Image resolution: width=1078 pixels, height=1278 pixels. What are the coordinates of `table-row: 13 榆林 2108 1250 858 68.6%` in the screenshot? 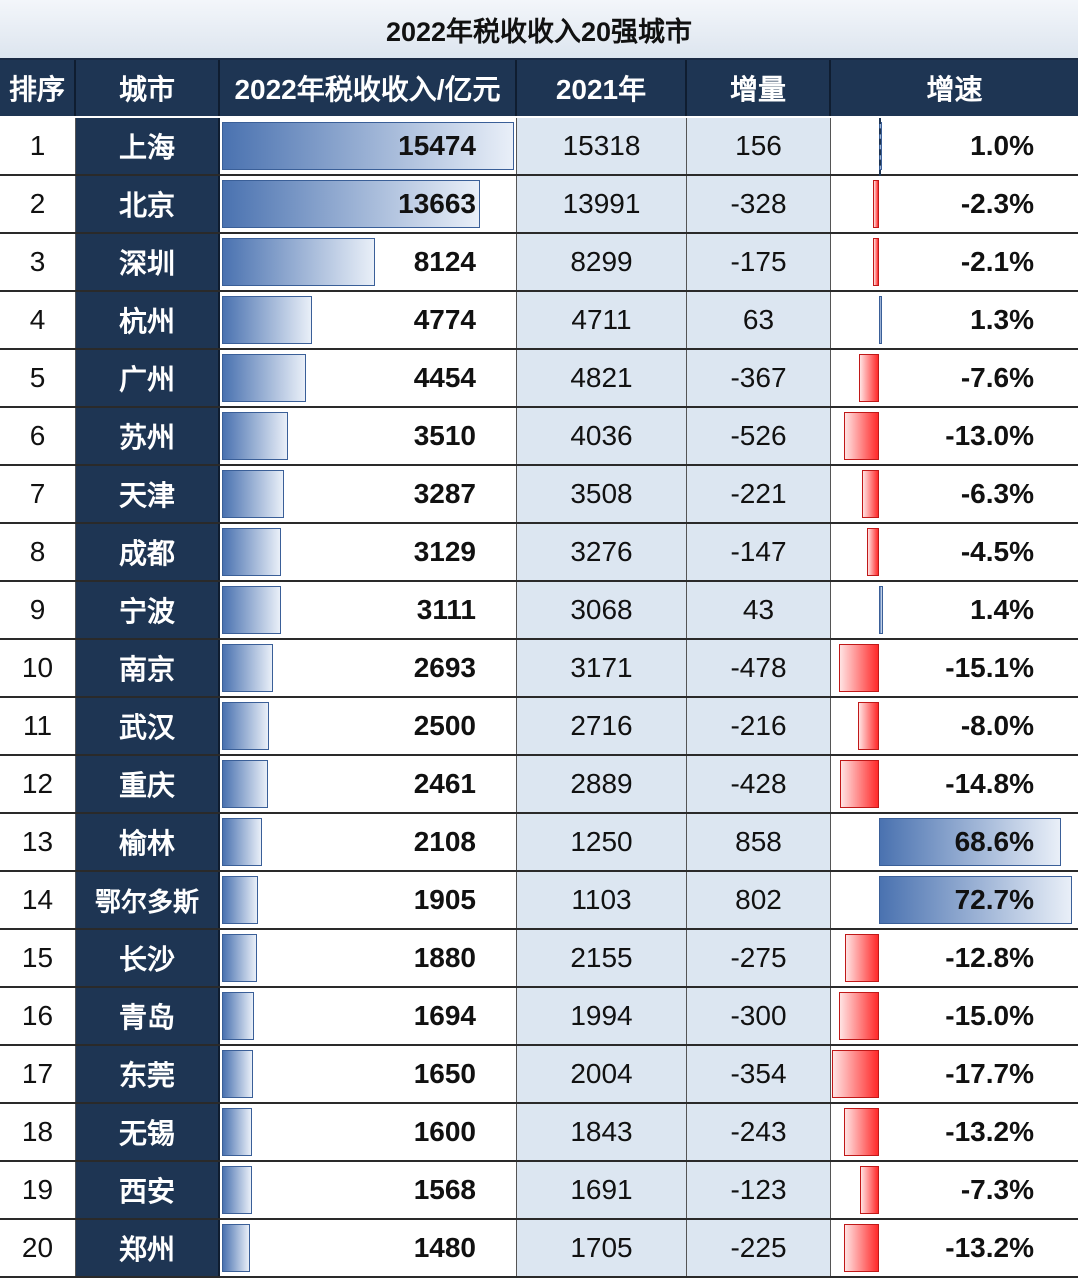 It's located at (539, 843).